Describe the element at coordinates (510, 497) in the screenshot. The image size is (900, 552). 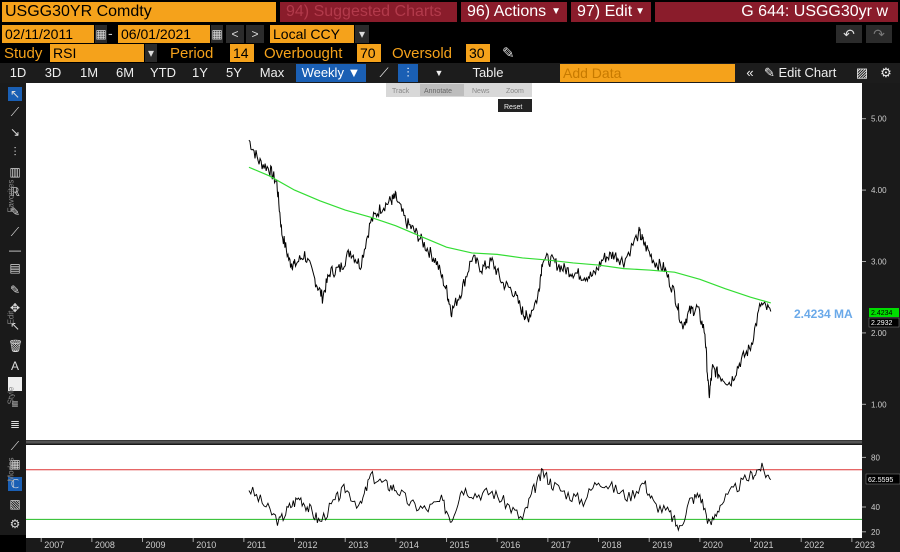
I see `rsi-line` at that location.